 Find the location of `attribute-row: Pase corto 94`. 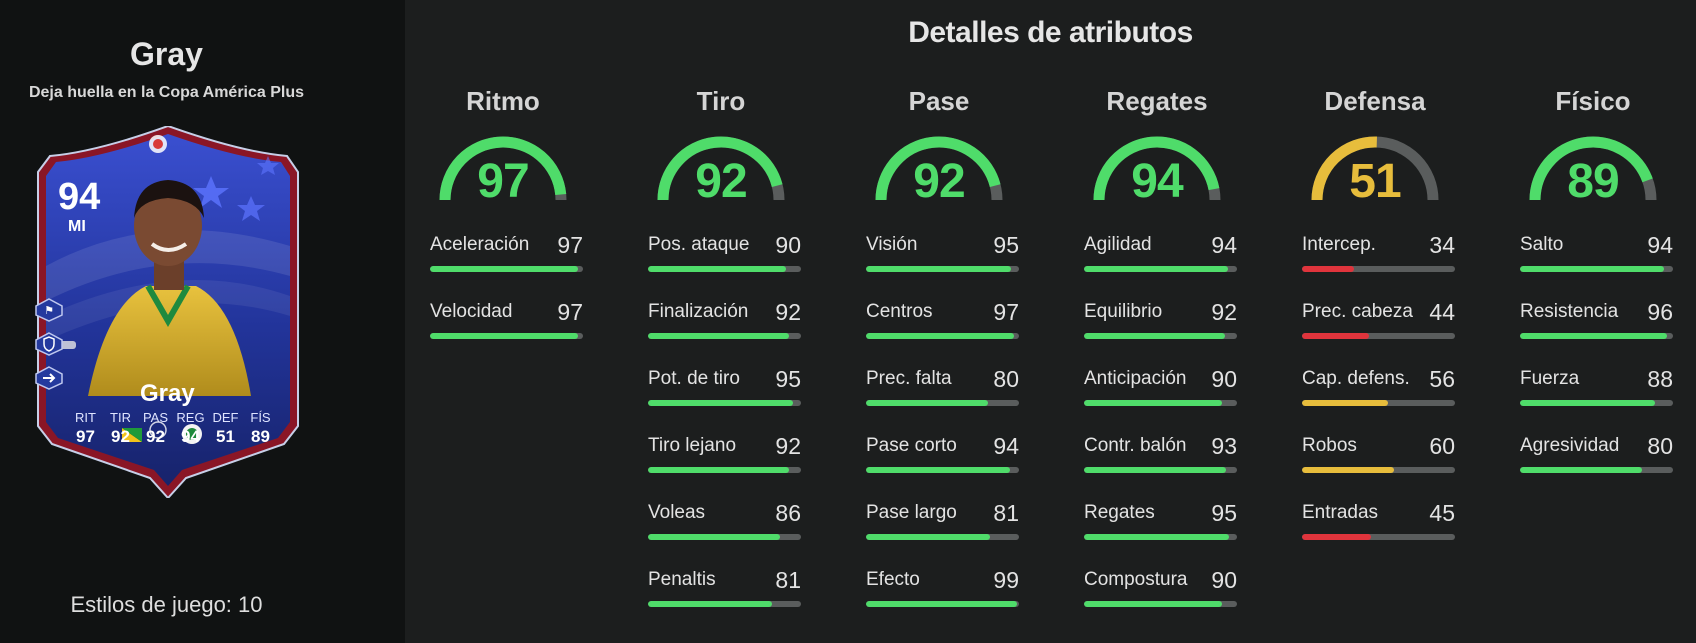

attribute-row: Pase corto 94 is located at coordinates (939, 467).